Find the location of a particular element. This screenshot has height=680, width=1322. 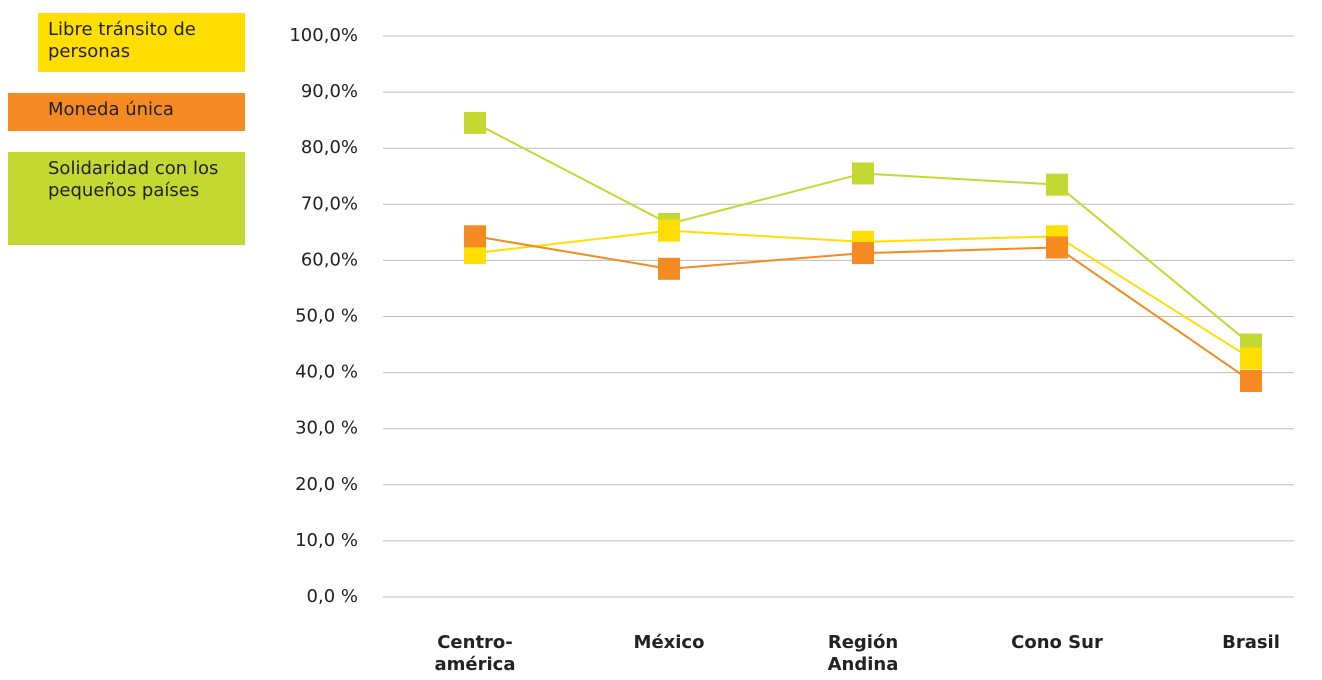

y-tick-label: 10,0 % is located at coordinates (326, 540).